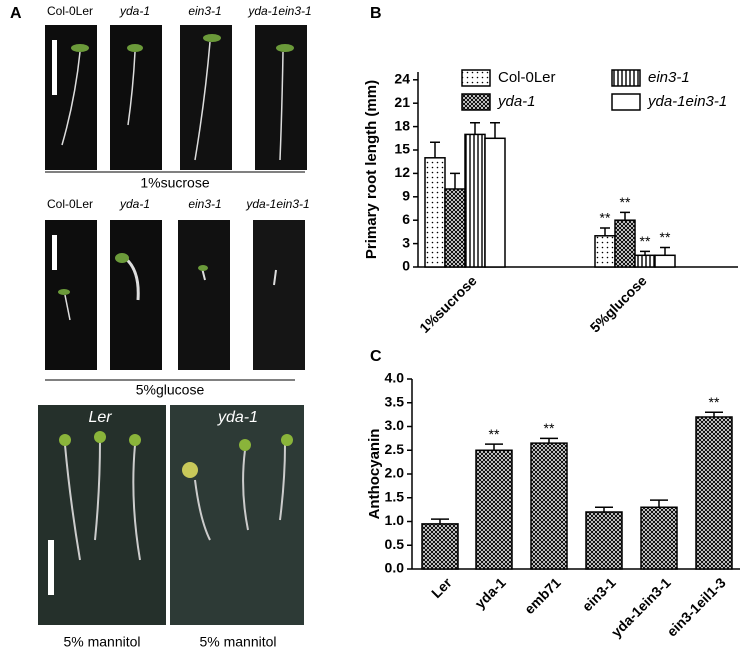 The width and height of the screenshot is (749, 653). Describe the element at coordinates (395, 568) in the screenshot. I see `y-tick-label: 0.0` at that location.